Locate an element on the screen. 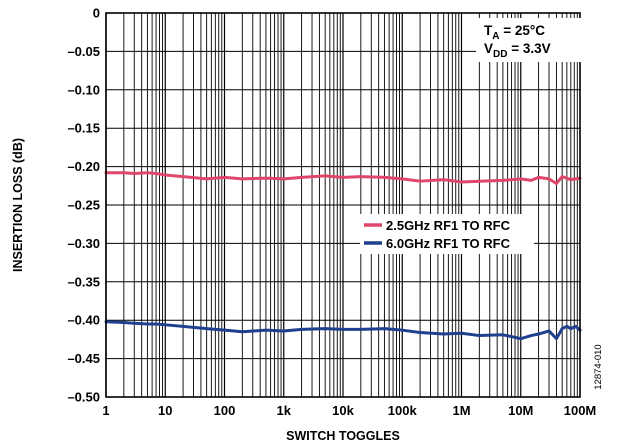 The width and height of the screenshot is (618, 448). y-tick-label: –0.45 is located at coordinates (83, 358).